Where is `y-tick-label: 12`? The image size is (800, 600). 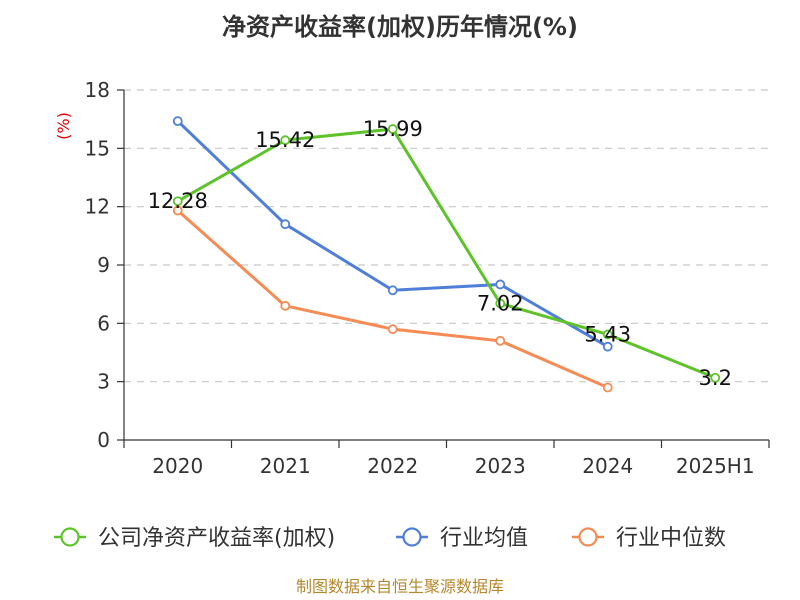
y-tick-label: 12 is located at coordinates (97, 207).